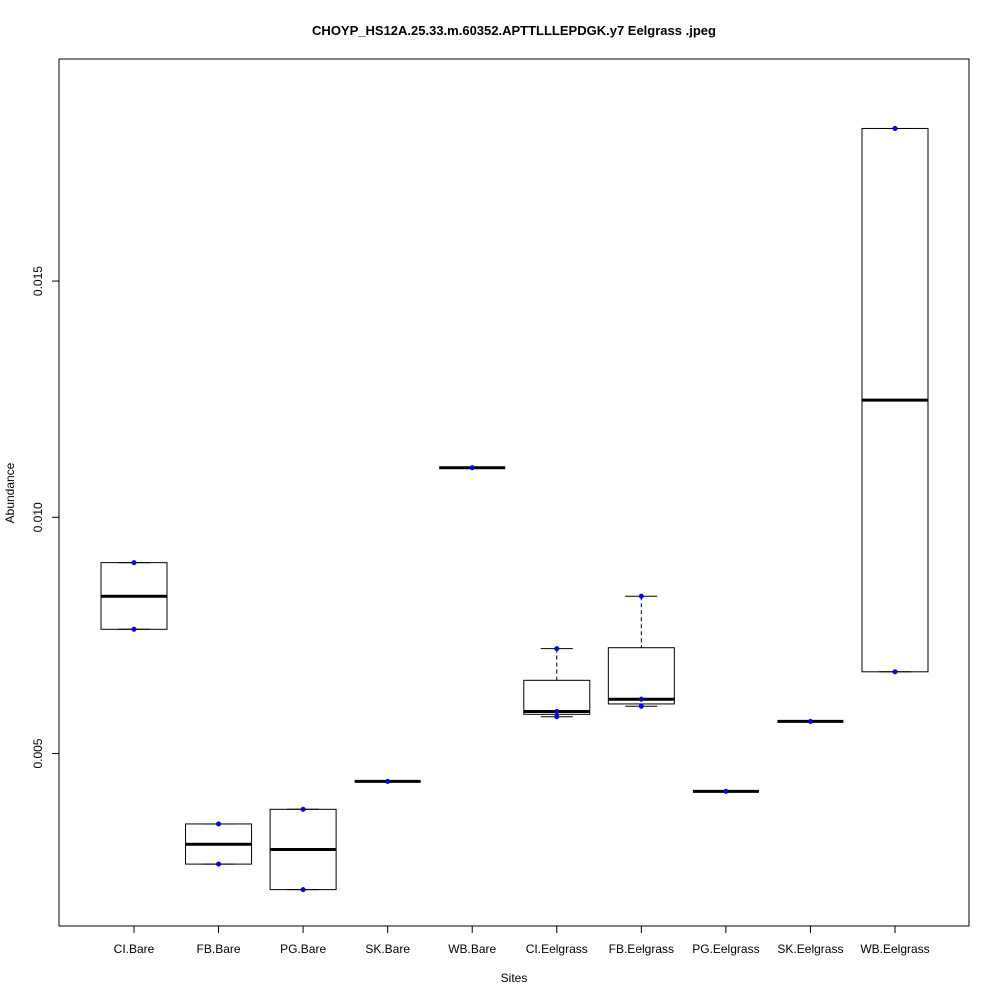  What do you see at coordinates (557, 949) in the screenshot?
I see `x-tick-label: CI.Eelgrass` at bounding box center [557, 949].